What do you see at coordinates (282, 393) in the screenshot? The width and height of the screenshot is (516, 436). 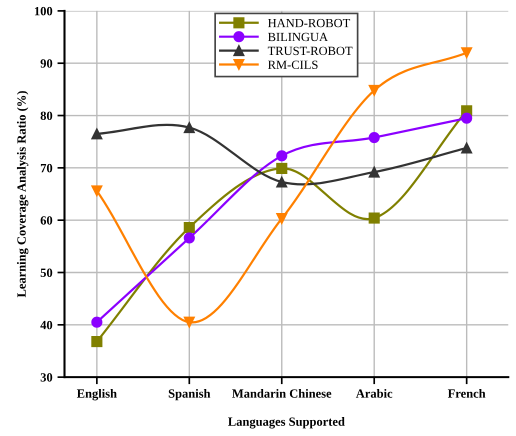 I see `x-tick-label: Mandarin Chinese` at bounding box center [282, 393].